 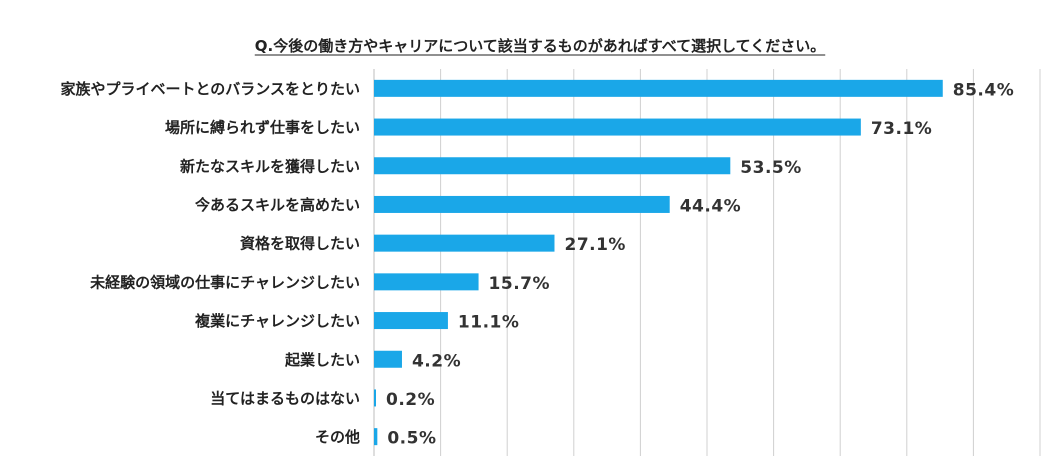 I want to click on category-label: 新たなスキルを獲得したい, so click(x=270, y=166).